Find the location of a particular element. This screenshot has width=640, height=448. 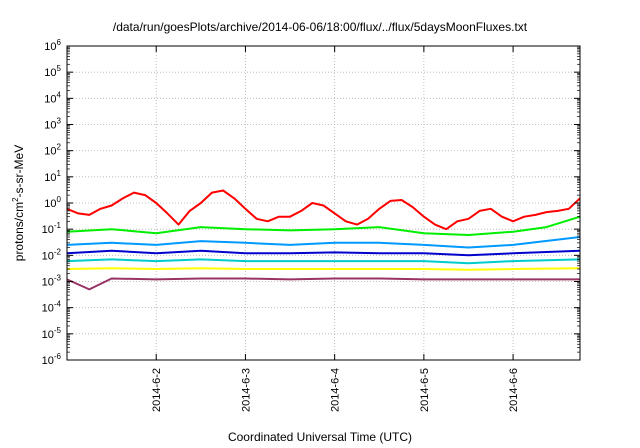

y-tick-label: 10⁻² is located at coordinates (52, 254).